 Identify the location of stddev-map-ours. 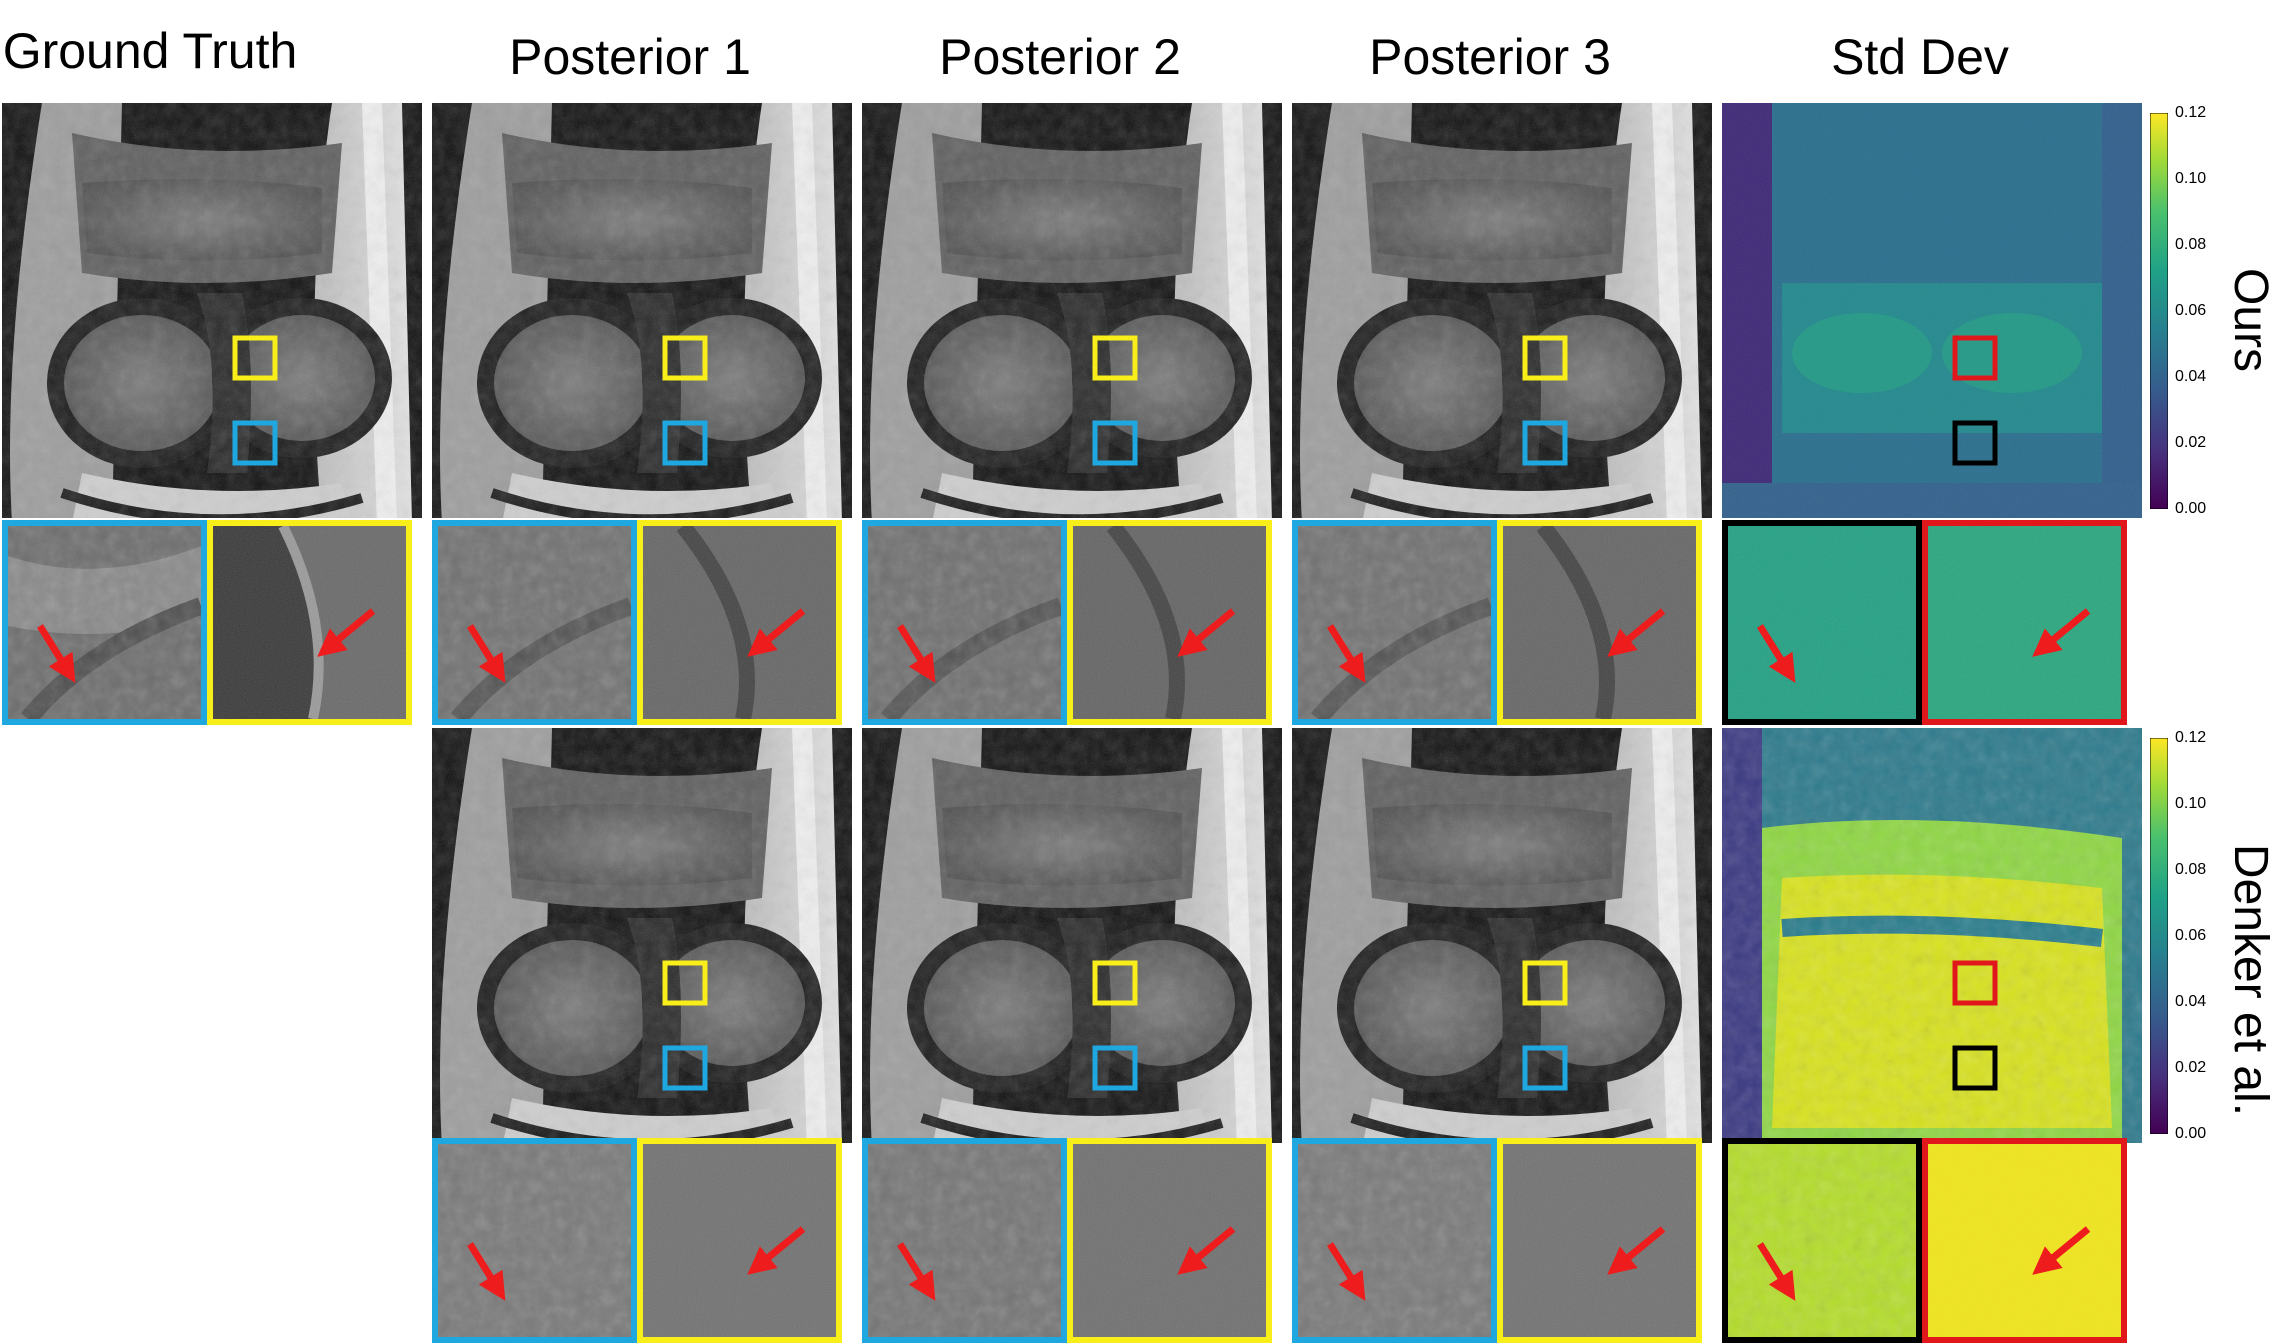
(1932, 310).